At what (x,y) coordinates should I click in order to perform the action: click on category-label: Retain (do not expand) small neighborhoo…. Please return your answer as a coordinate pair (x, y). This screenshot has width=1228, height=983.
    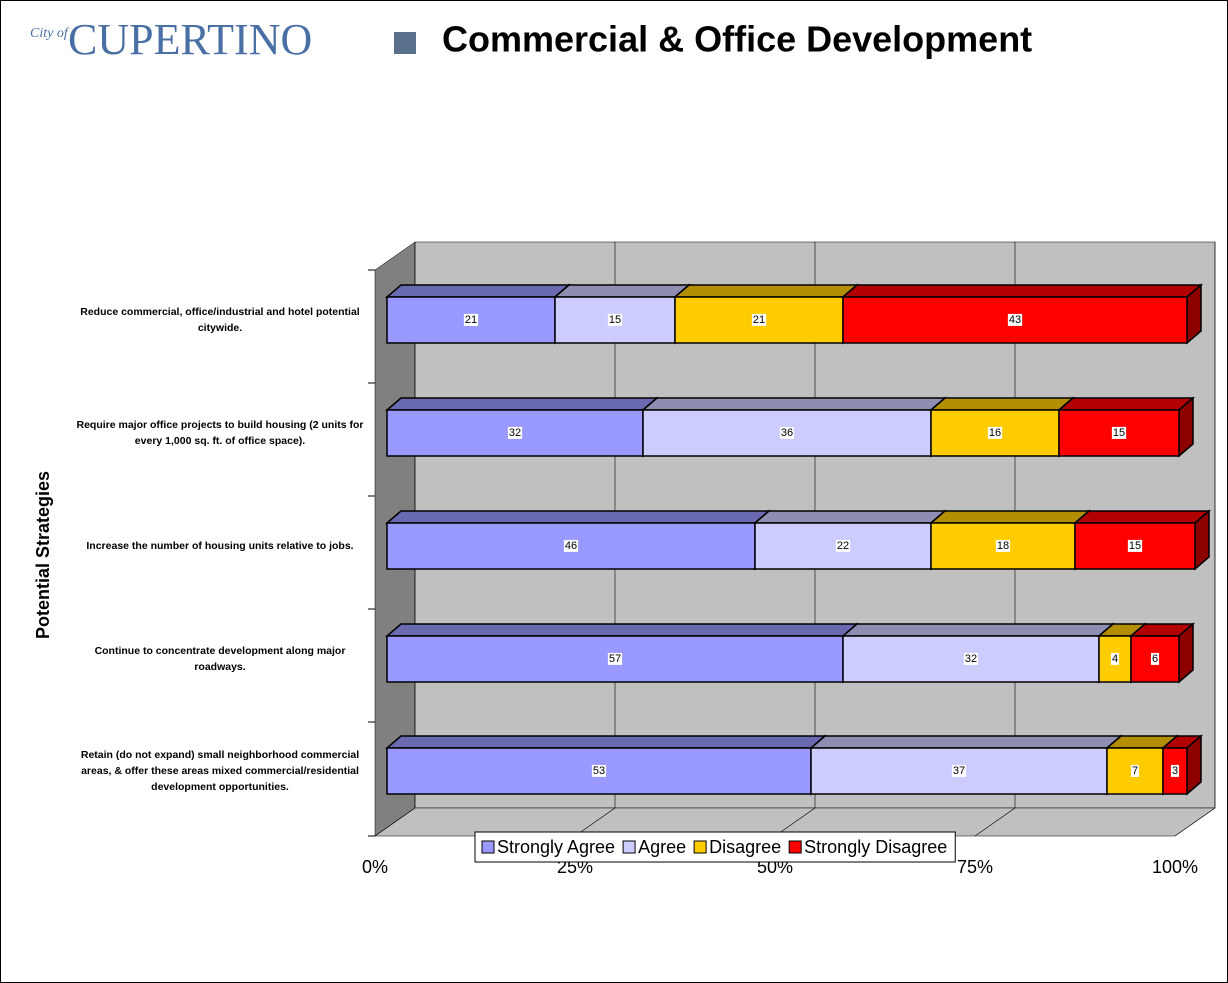
    Looking at the image, I should click on (220, 771).